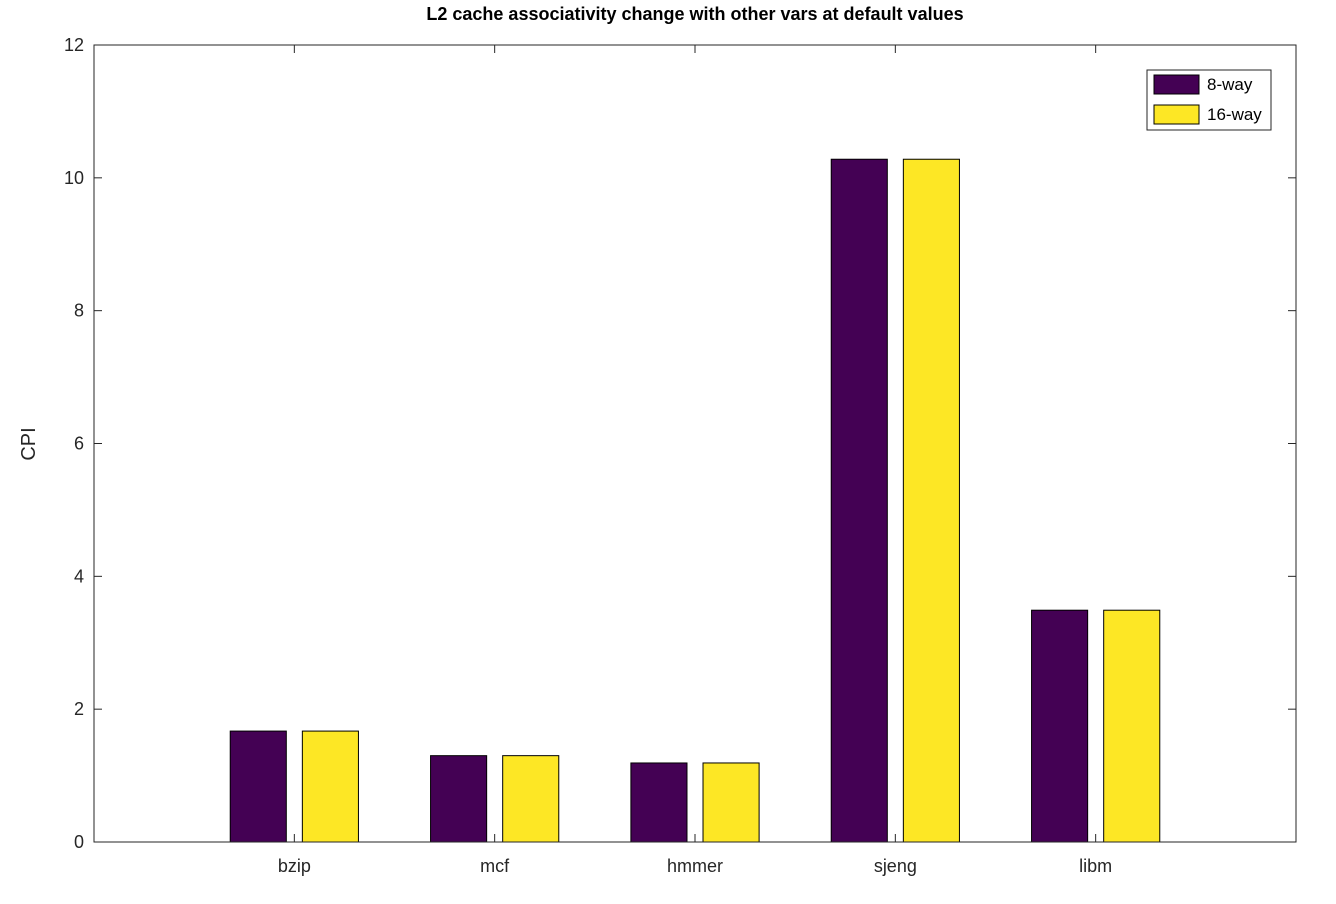  Describe the element at coordinates (29, 443) in the screenshot. I see `y-axis-label: CPI` at that location.